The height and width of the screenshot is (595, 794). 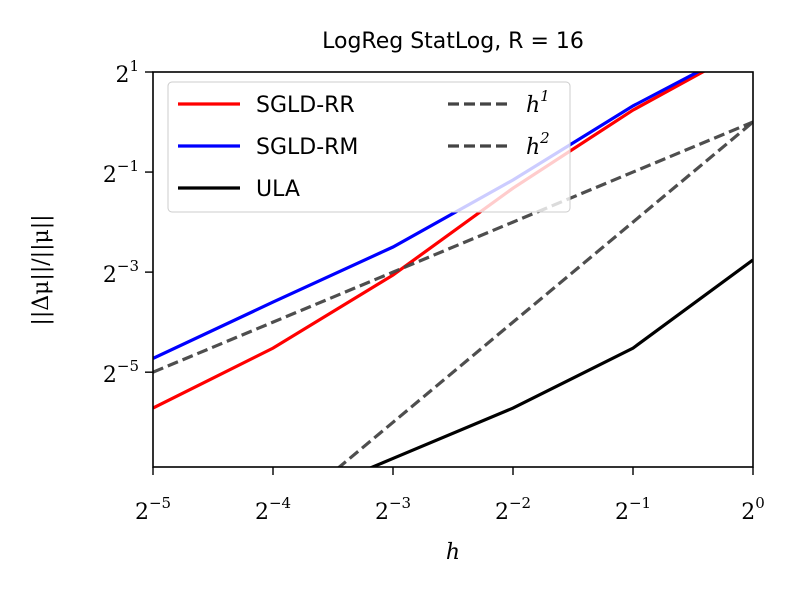 I want to click on legend-box, so click(x=369, y=147).